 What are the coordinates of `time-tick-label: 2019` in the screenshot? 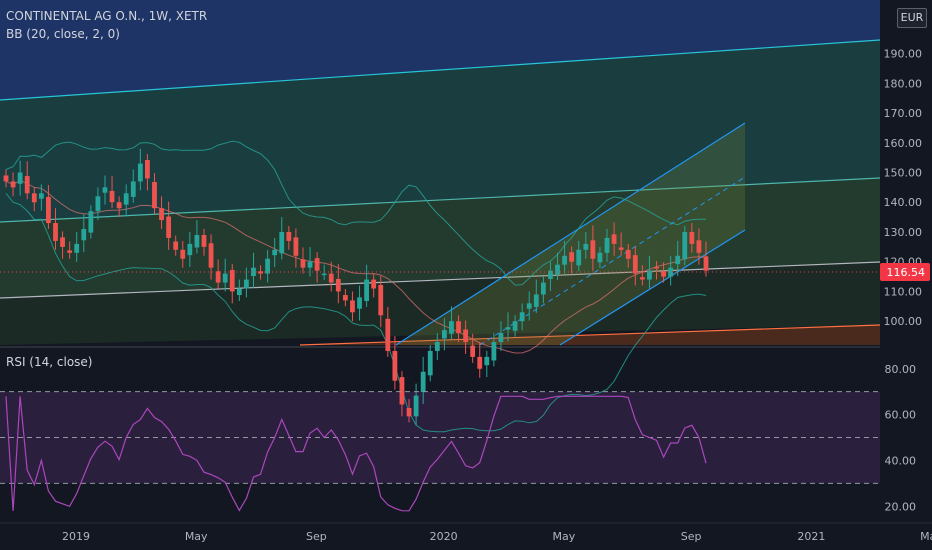 It's located at (76, 536).